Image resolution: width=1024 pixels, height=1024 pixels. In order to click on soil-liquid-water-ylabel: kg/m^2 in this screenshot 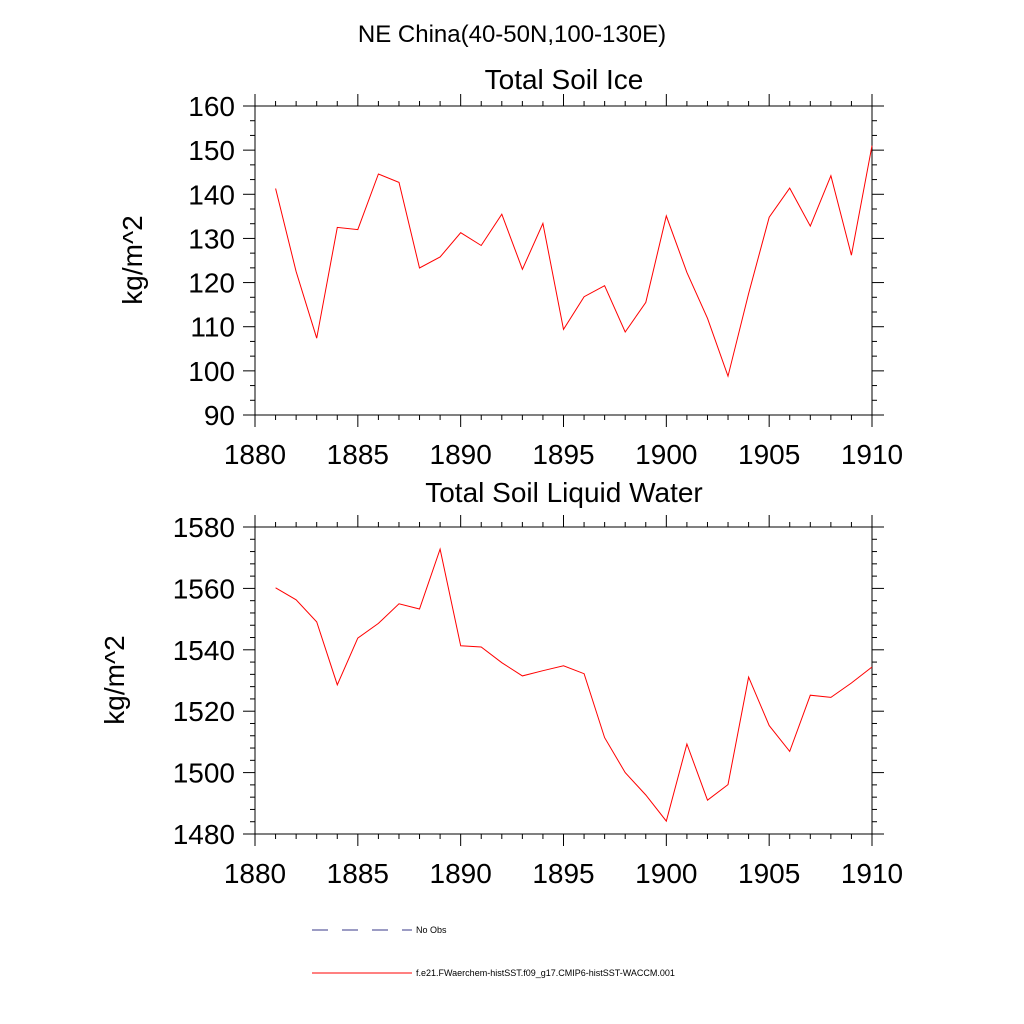, I will do `click(114, 679)`.